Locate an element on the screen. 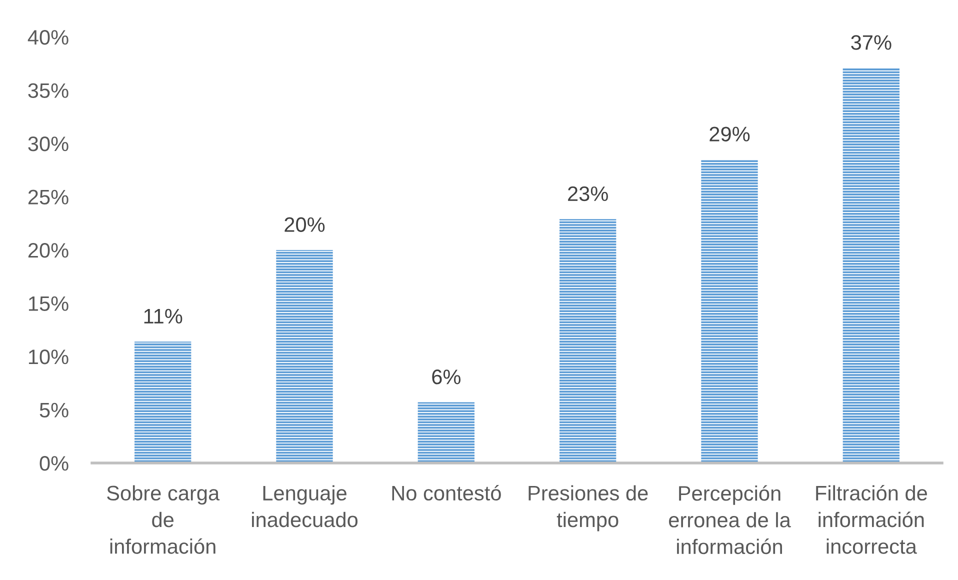 Image resolution: width=958 pixels, height=580 pixels. y-tick-label: 15% is located at coordinates (48, 304).